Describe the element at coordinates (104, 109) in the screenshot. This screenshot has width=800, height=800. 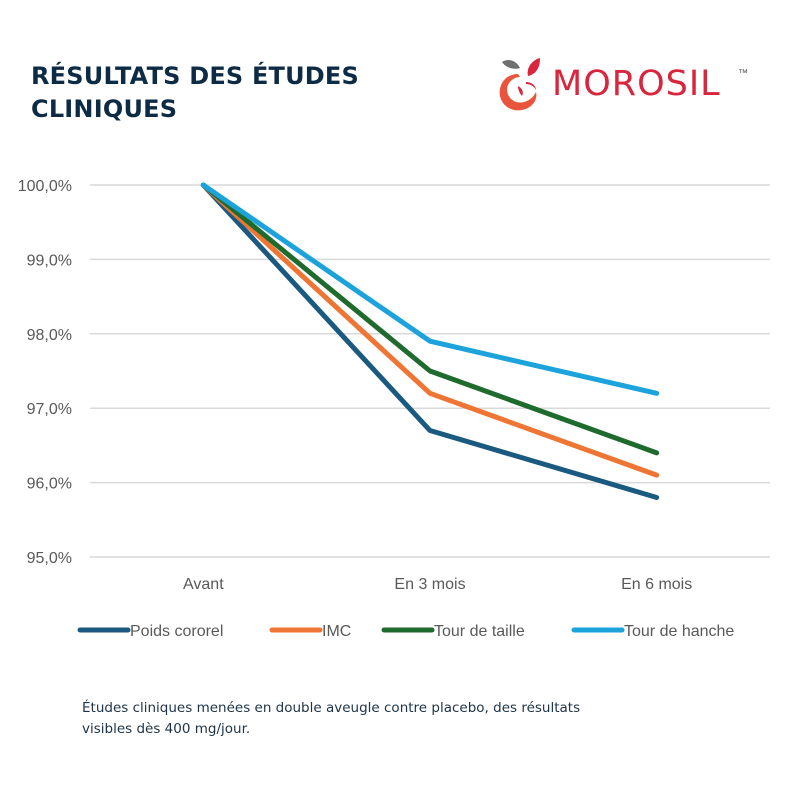
I see `title-line-2: CLINIQUES` at that location.